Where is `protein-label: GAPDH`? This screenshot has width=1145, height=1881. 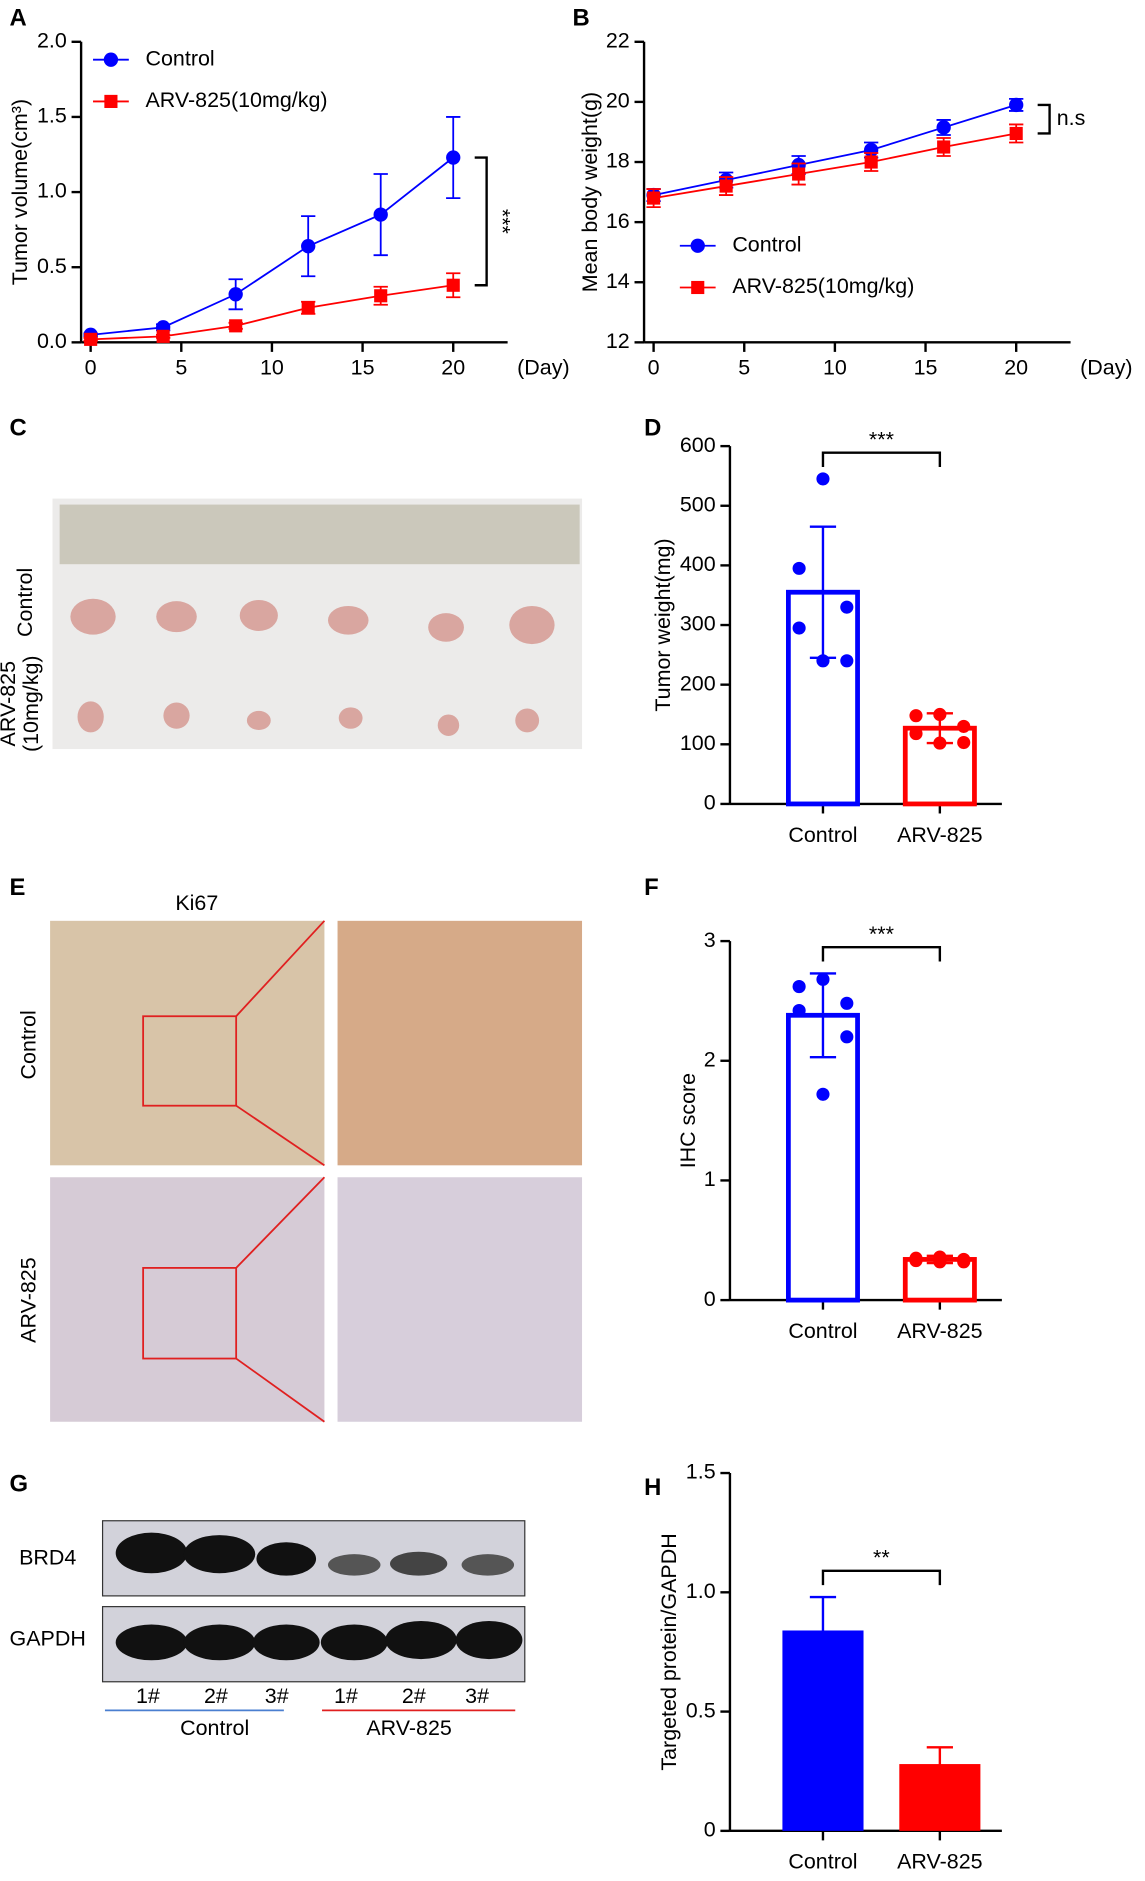 protein-label: GAPDH is located at coordinates (48, 1639).